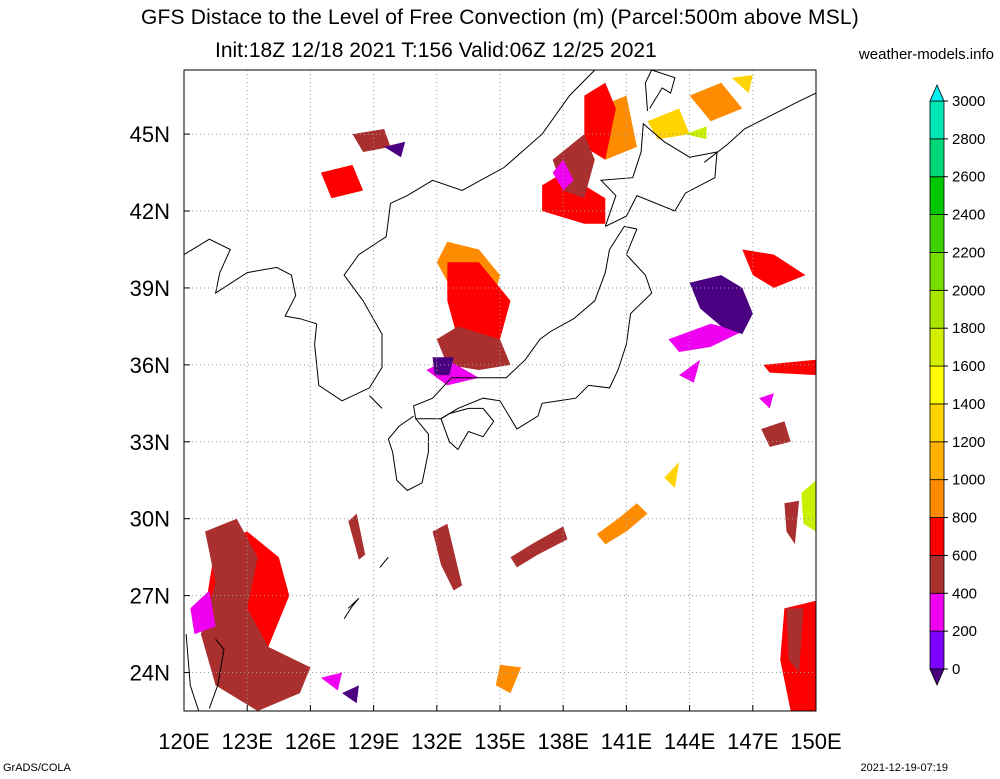 Image resolution: width=1000 pixels, height=779 pixels. What do you see at coordinates (373, 741) in the screenshot?
I see `x-tick-label: 129E` at bounding box center [373, 741].